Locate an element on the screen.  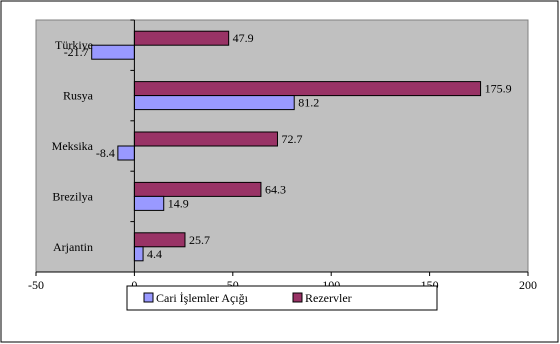
category-label: Arjantin is located at coordinates (73, 247).